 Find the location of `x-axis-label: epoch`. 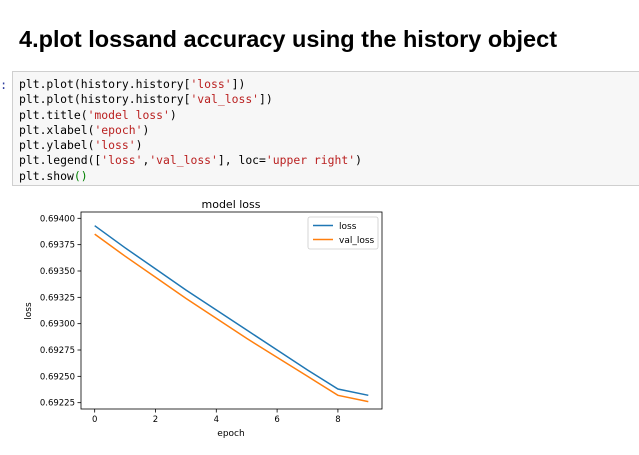

x-axis-label: epoch is located at coordinates (230, 434).